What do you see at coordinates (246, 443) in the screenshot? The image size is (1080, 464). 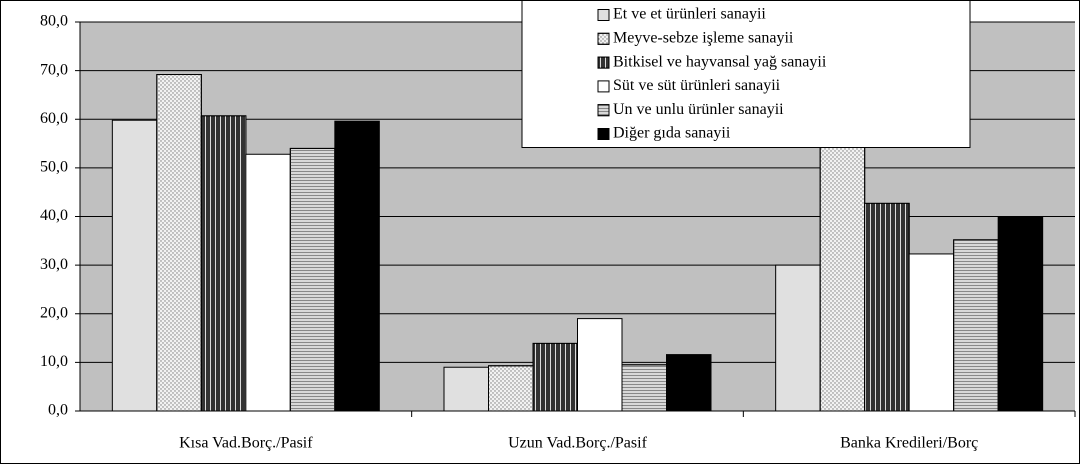 I see `x-tick-label: Kısa Vad.Borç./Pasif` at bounding box center [246, 443].